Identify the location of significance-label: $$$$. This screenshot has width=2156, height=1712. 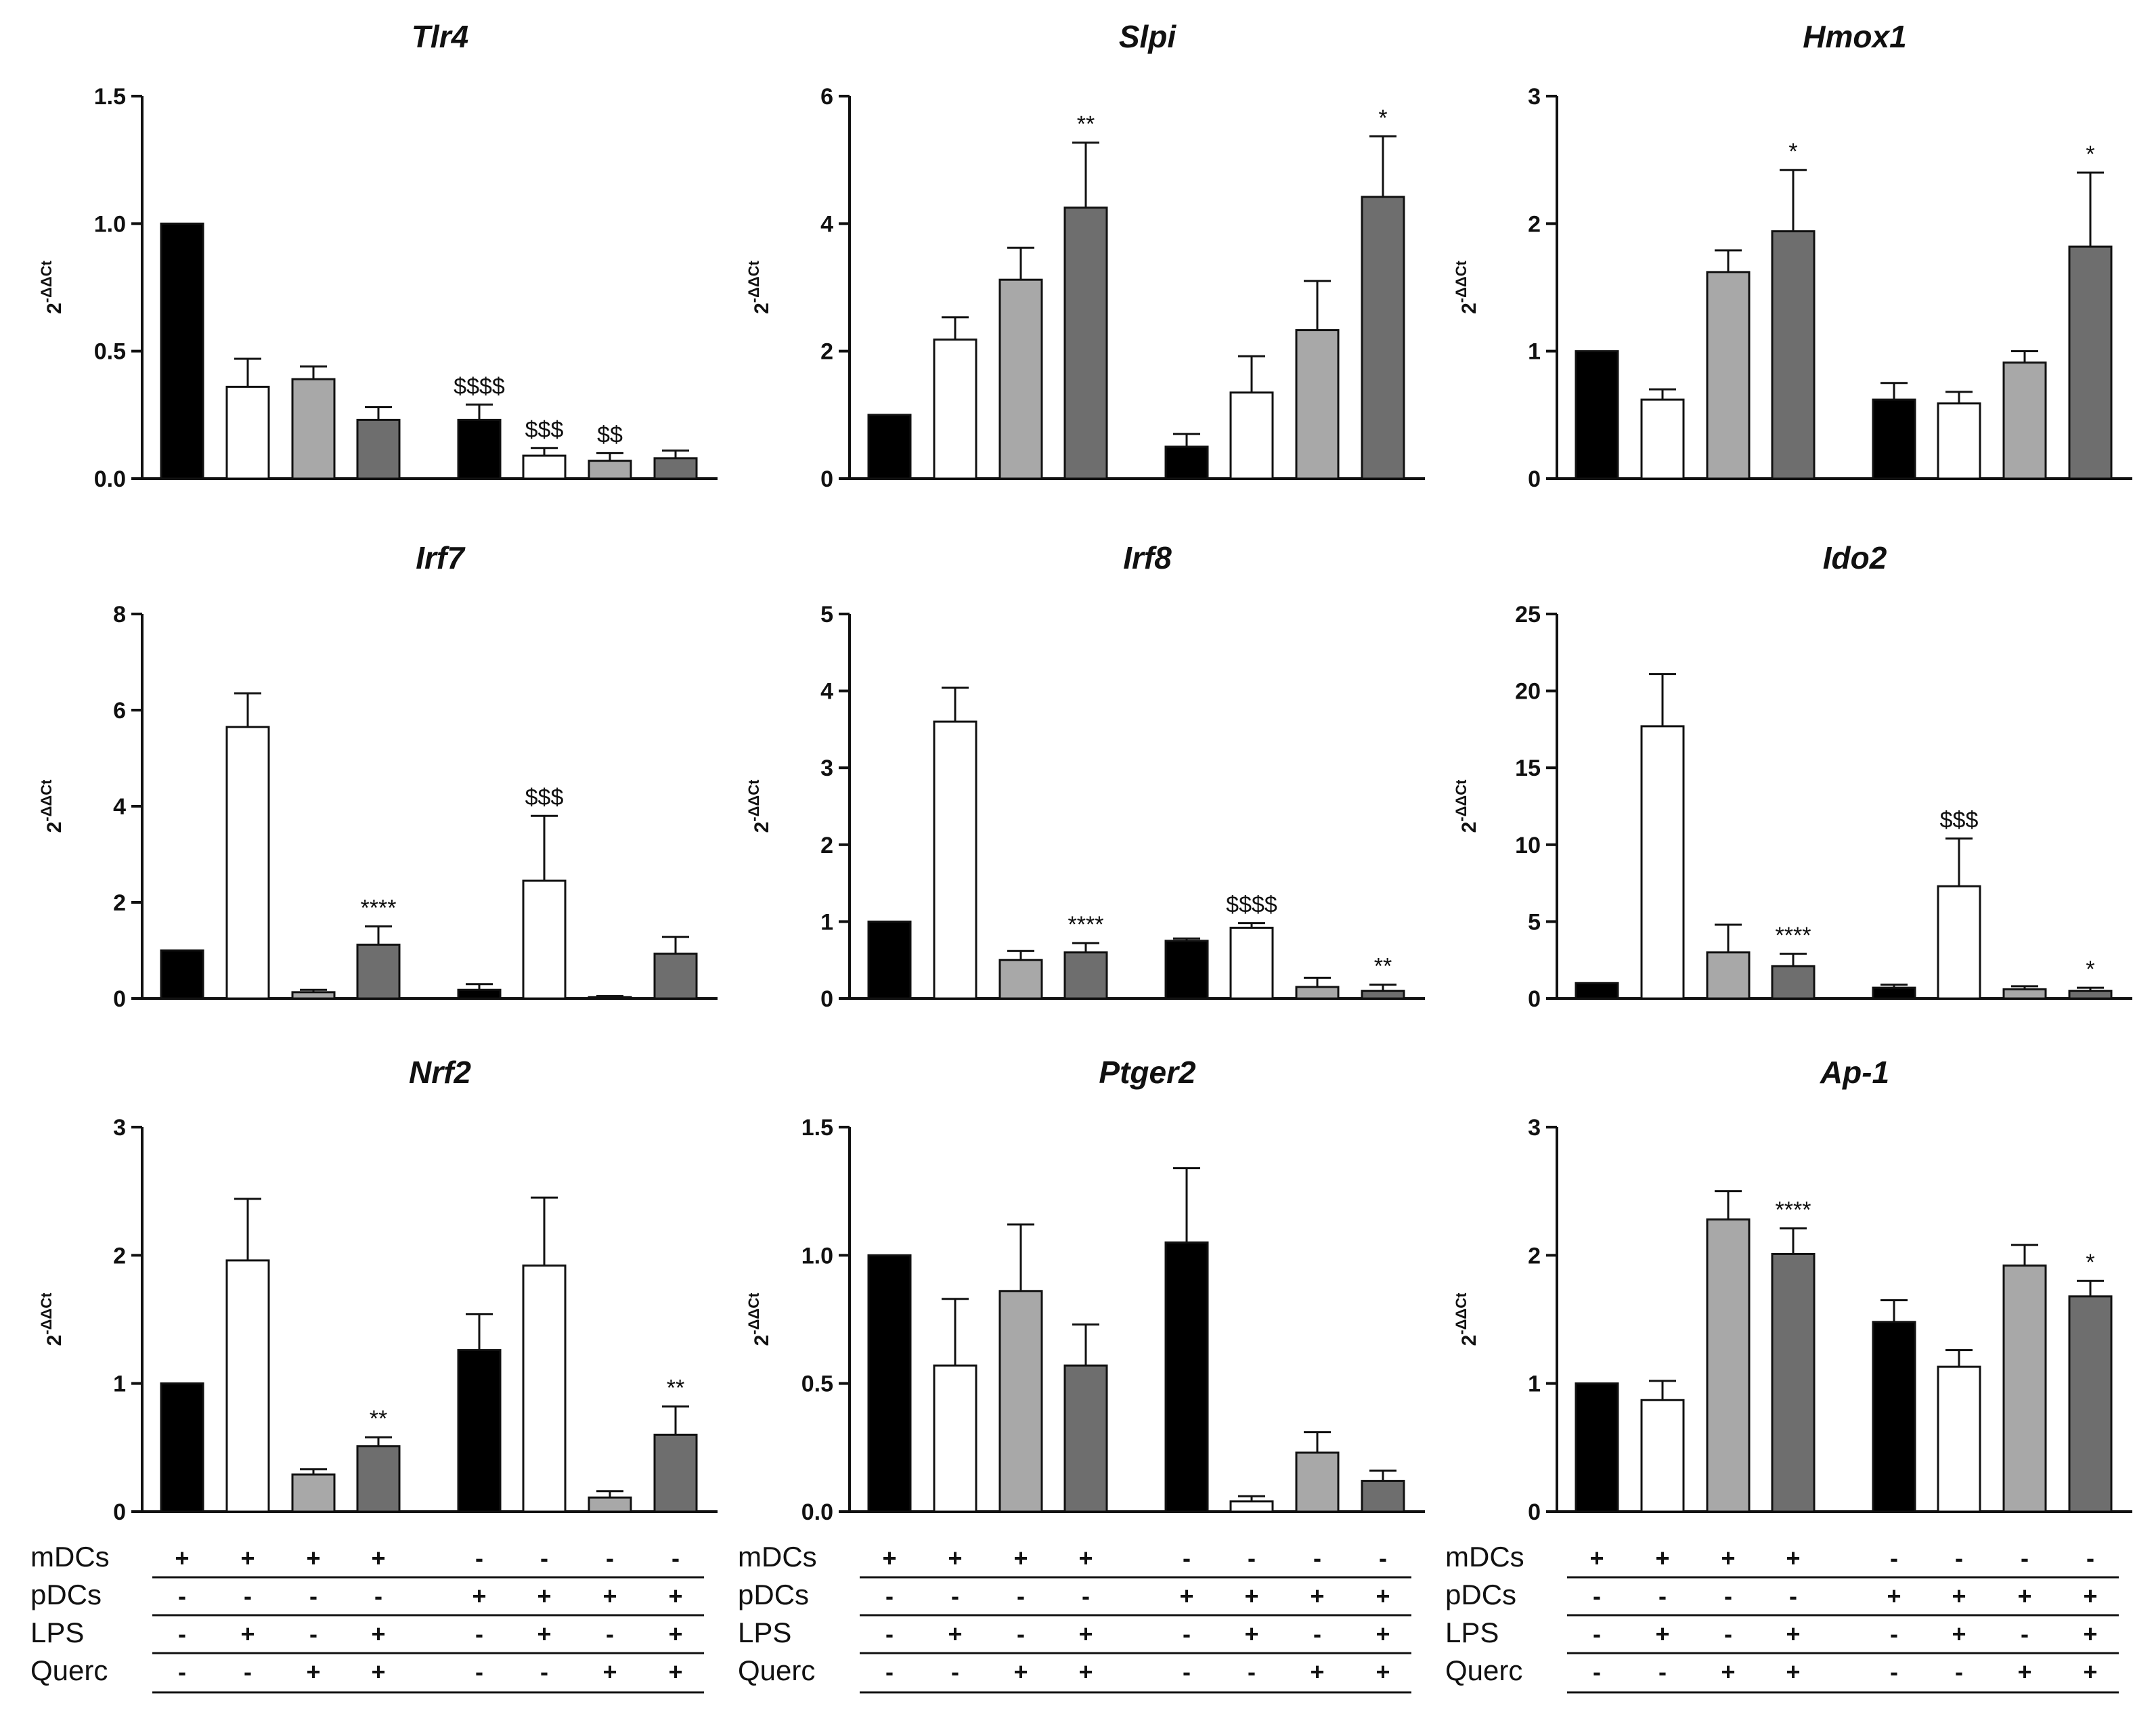
(1251, 905).